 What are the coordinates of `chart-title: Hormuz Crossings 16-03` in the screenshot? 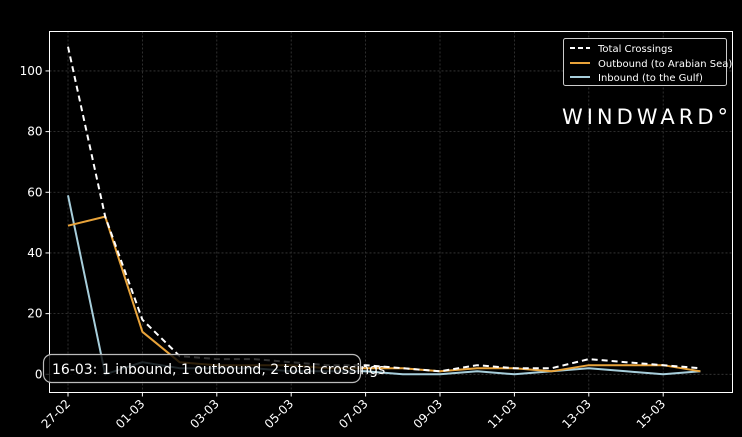 It's located at (391, 10).